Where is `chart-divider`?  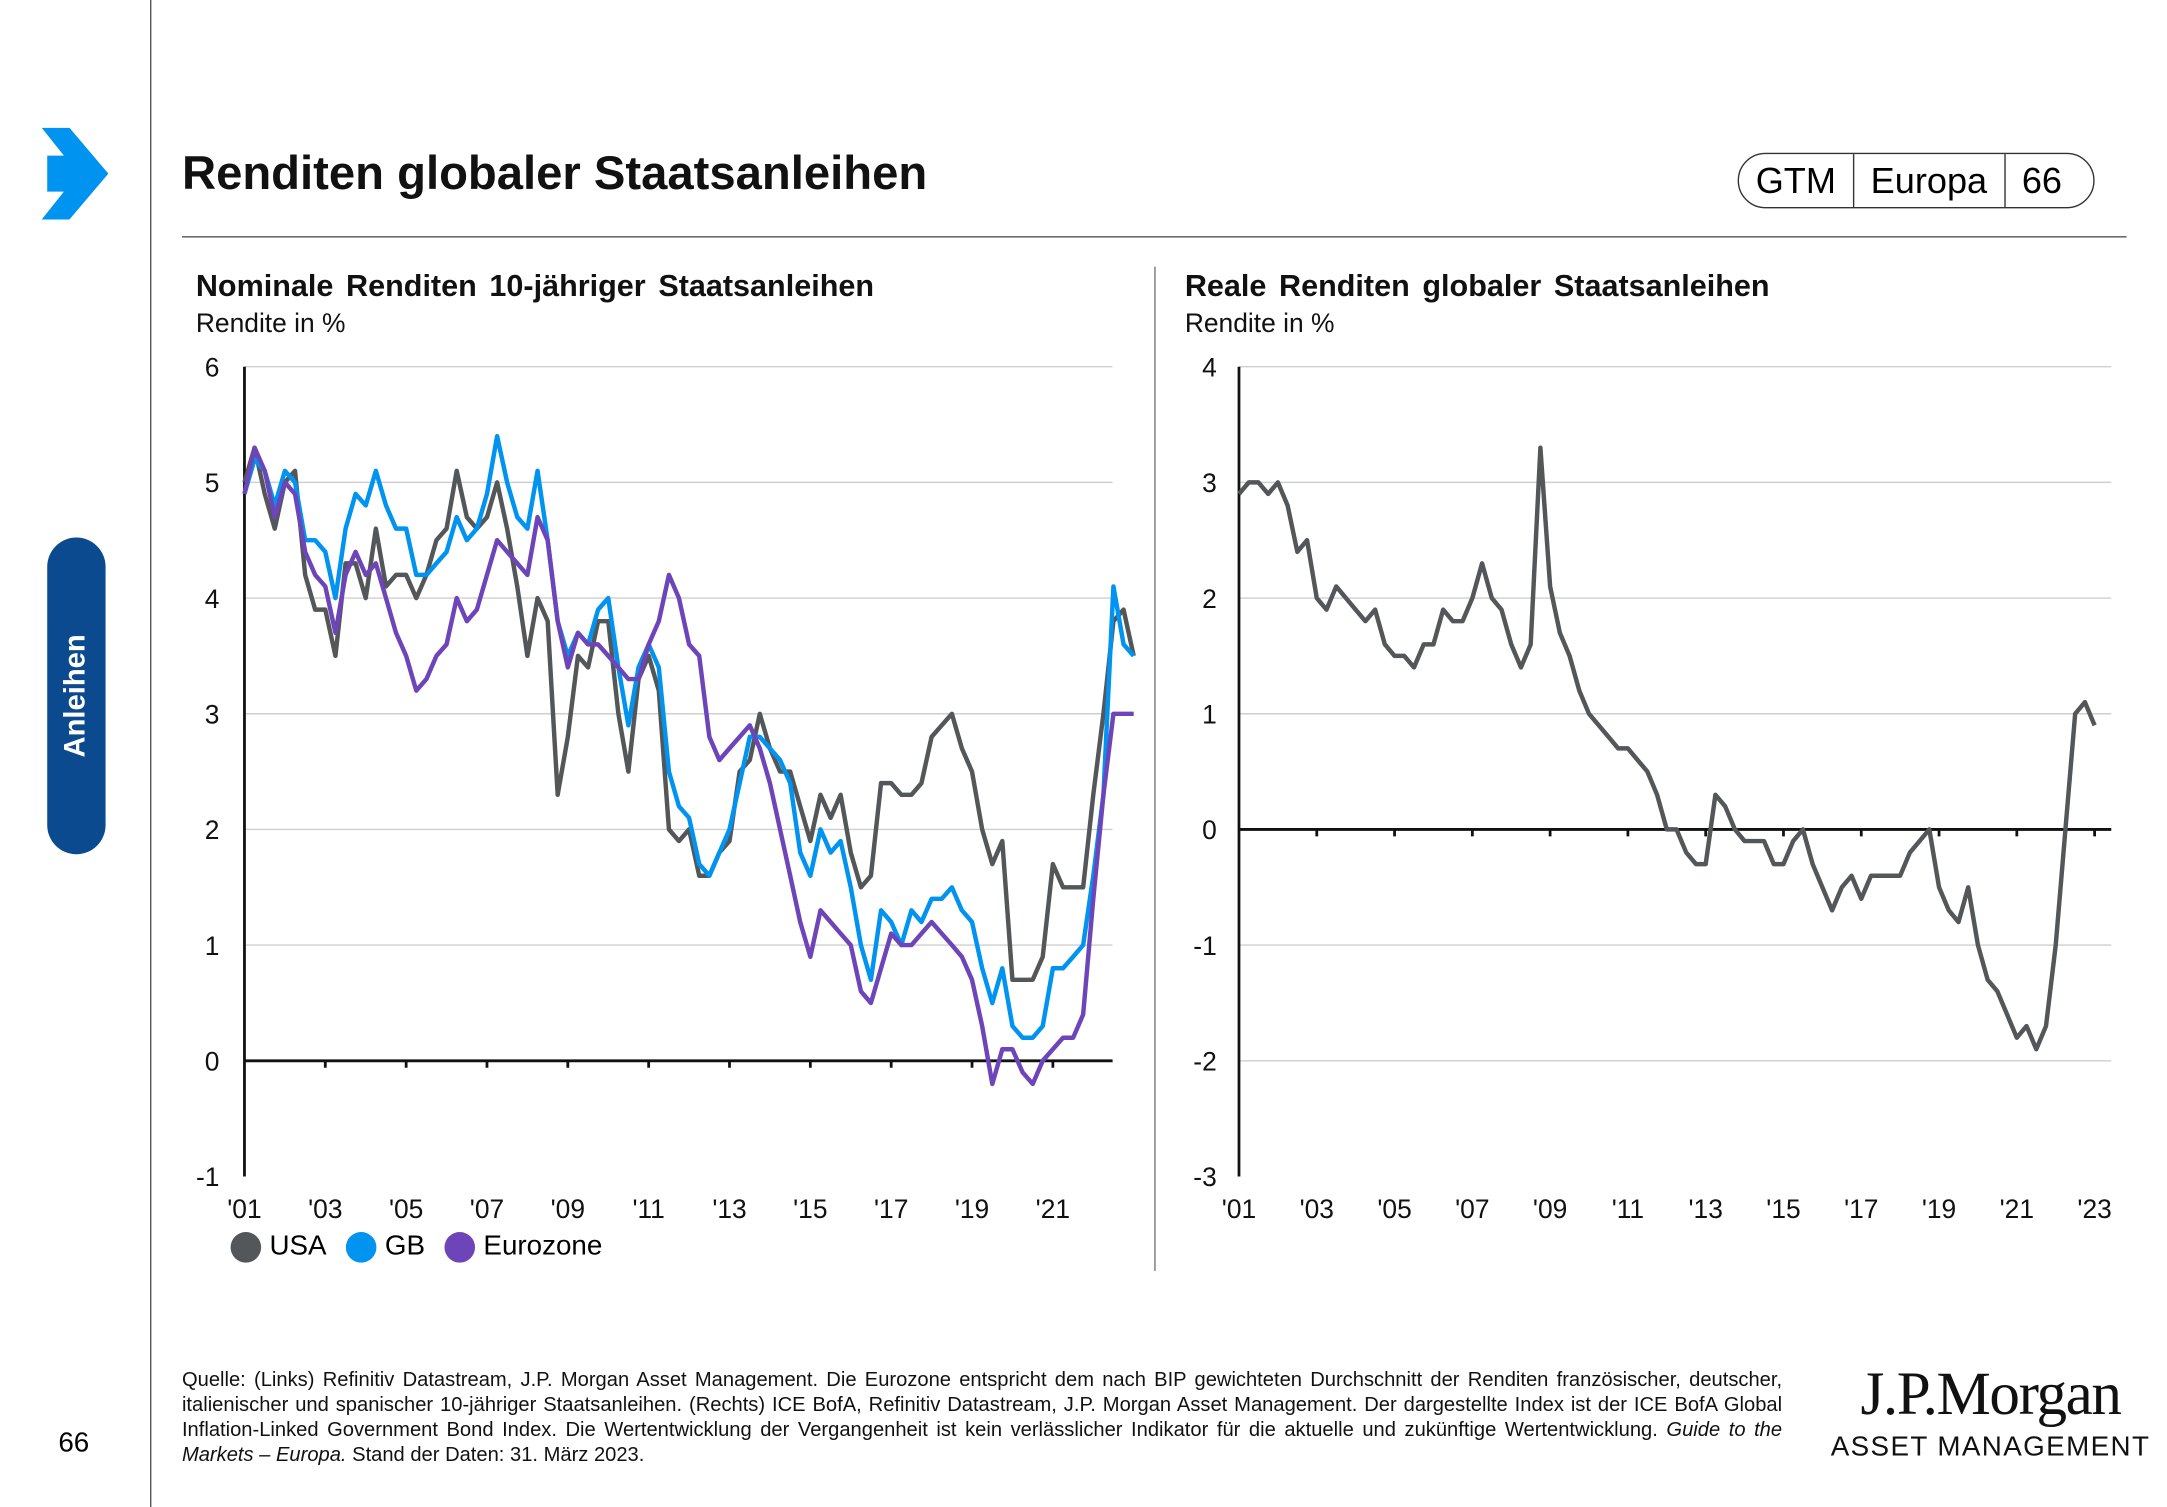
chart-divider is located at coordinates (1155, 768).